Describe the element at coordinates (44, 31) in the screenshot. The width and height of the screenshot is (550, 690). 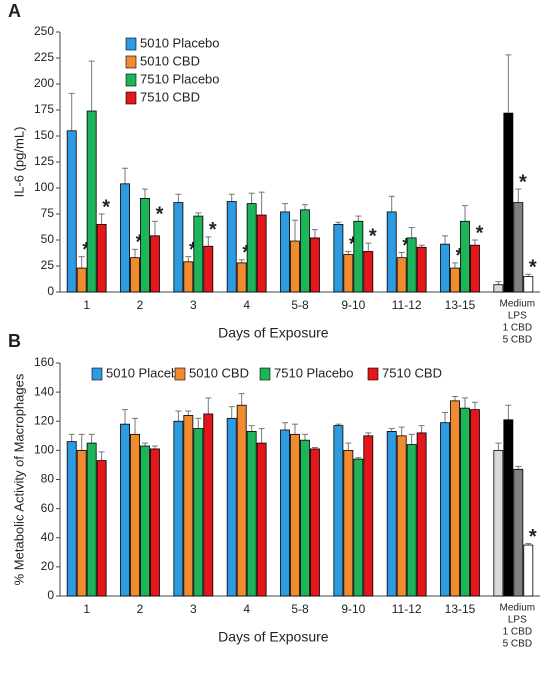
I see `y-tick-label: 250` at that location.